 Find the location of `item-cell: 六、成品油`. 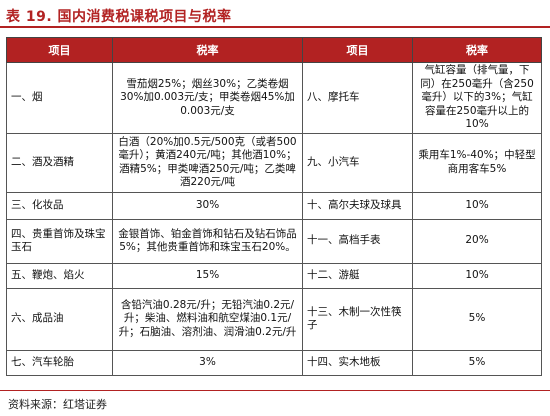

item-cell: 六、成品油 is located at coordinates (59, 319).